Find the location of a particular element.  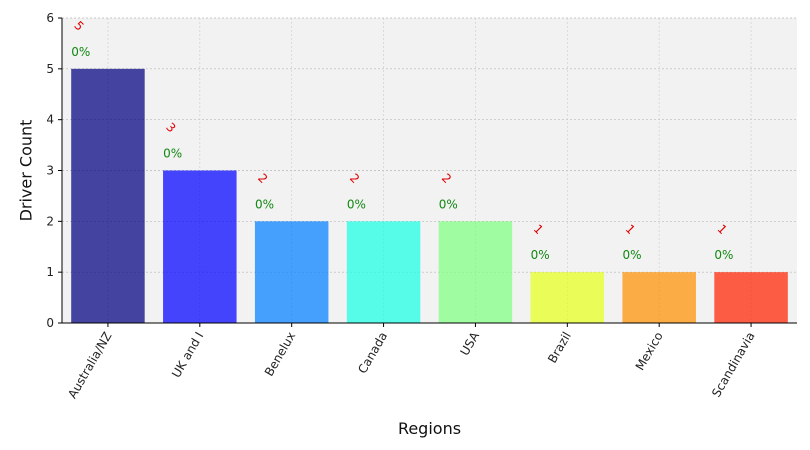

x-tick-label: Scandinavia is located at coordinates (733, 365).